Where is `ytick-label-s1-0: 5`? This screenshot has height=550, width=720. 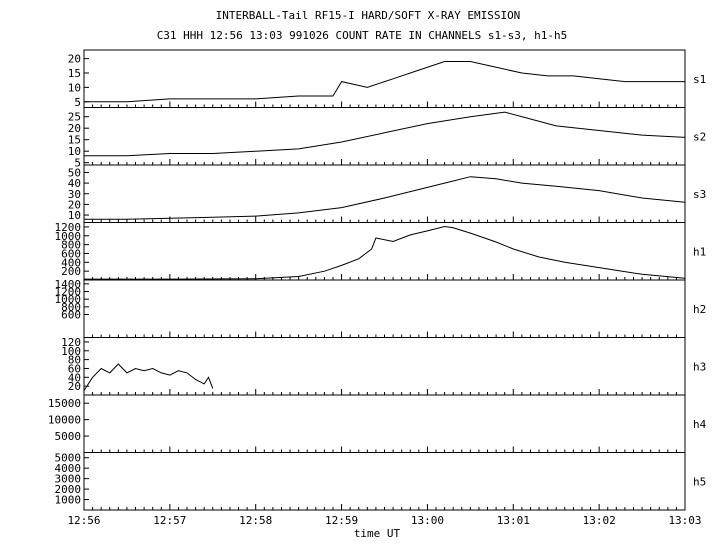
ytick-label-s1-0: 5 is located at coordinates (77, 102).